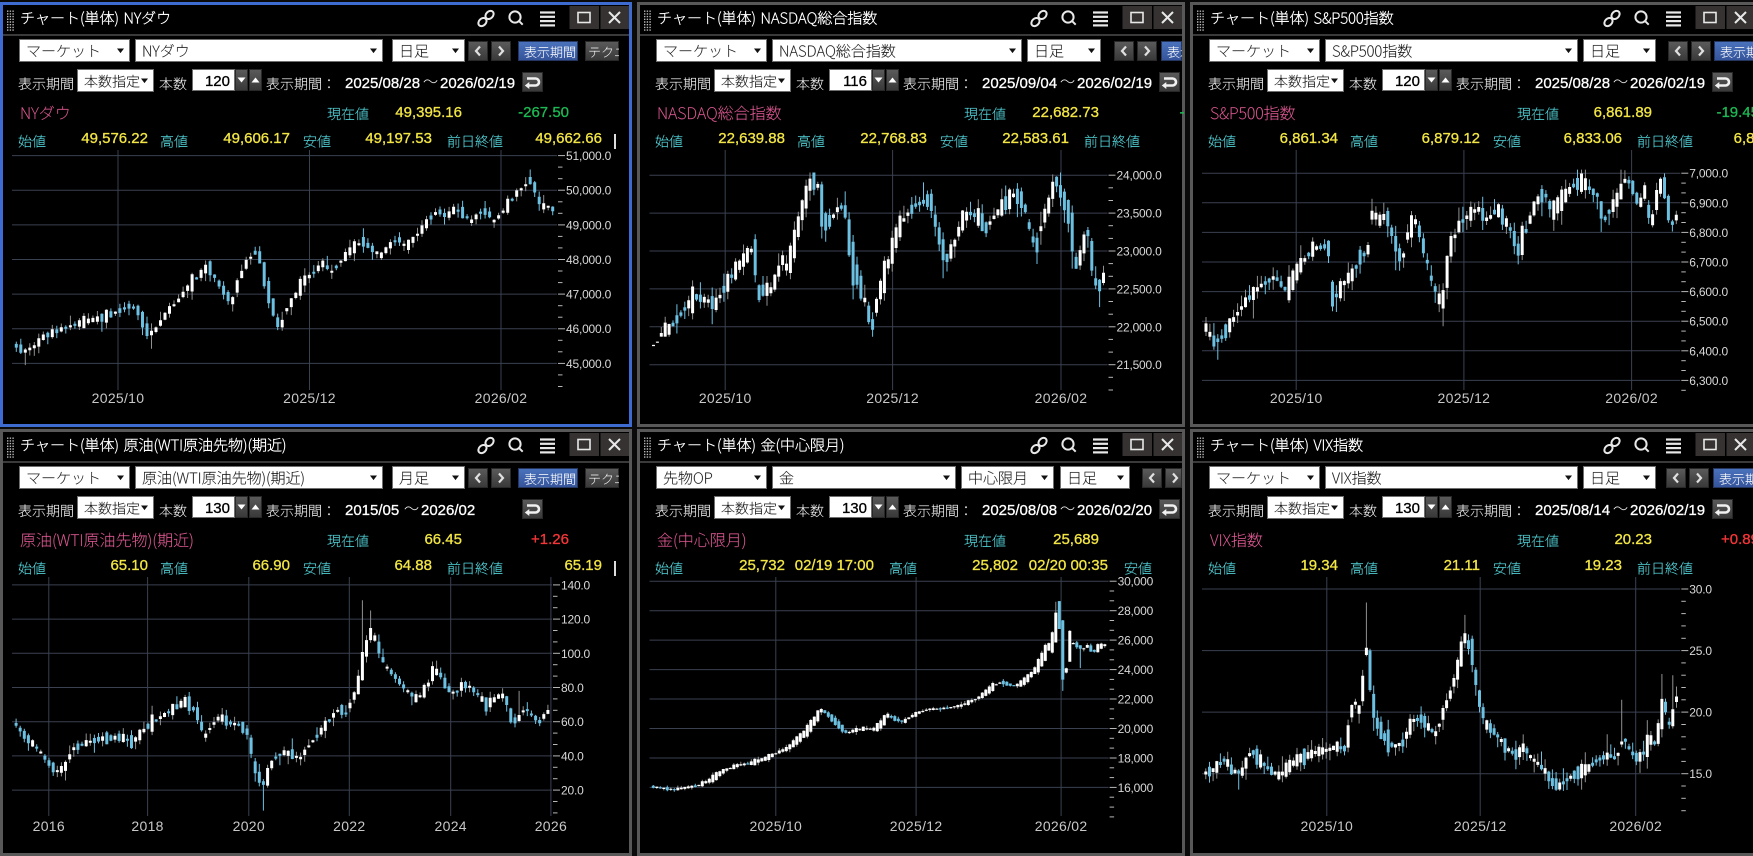 The image size is (1753, 856). Describe the element at coordinates (451, 826) in the screenshot. I see `svg-text: 2024` at that location.